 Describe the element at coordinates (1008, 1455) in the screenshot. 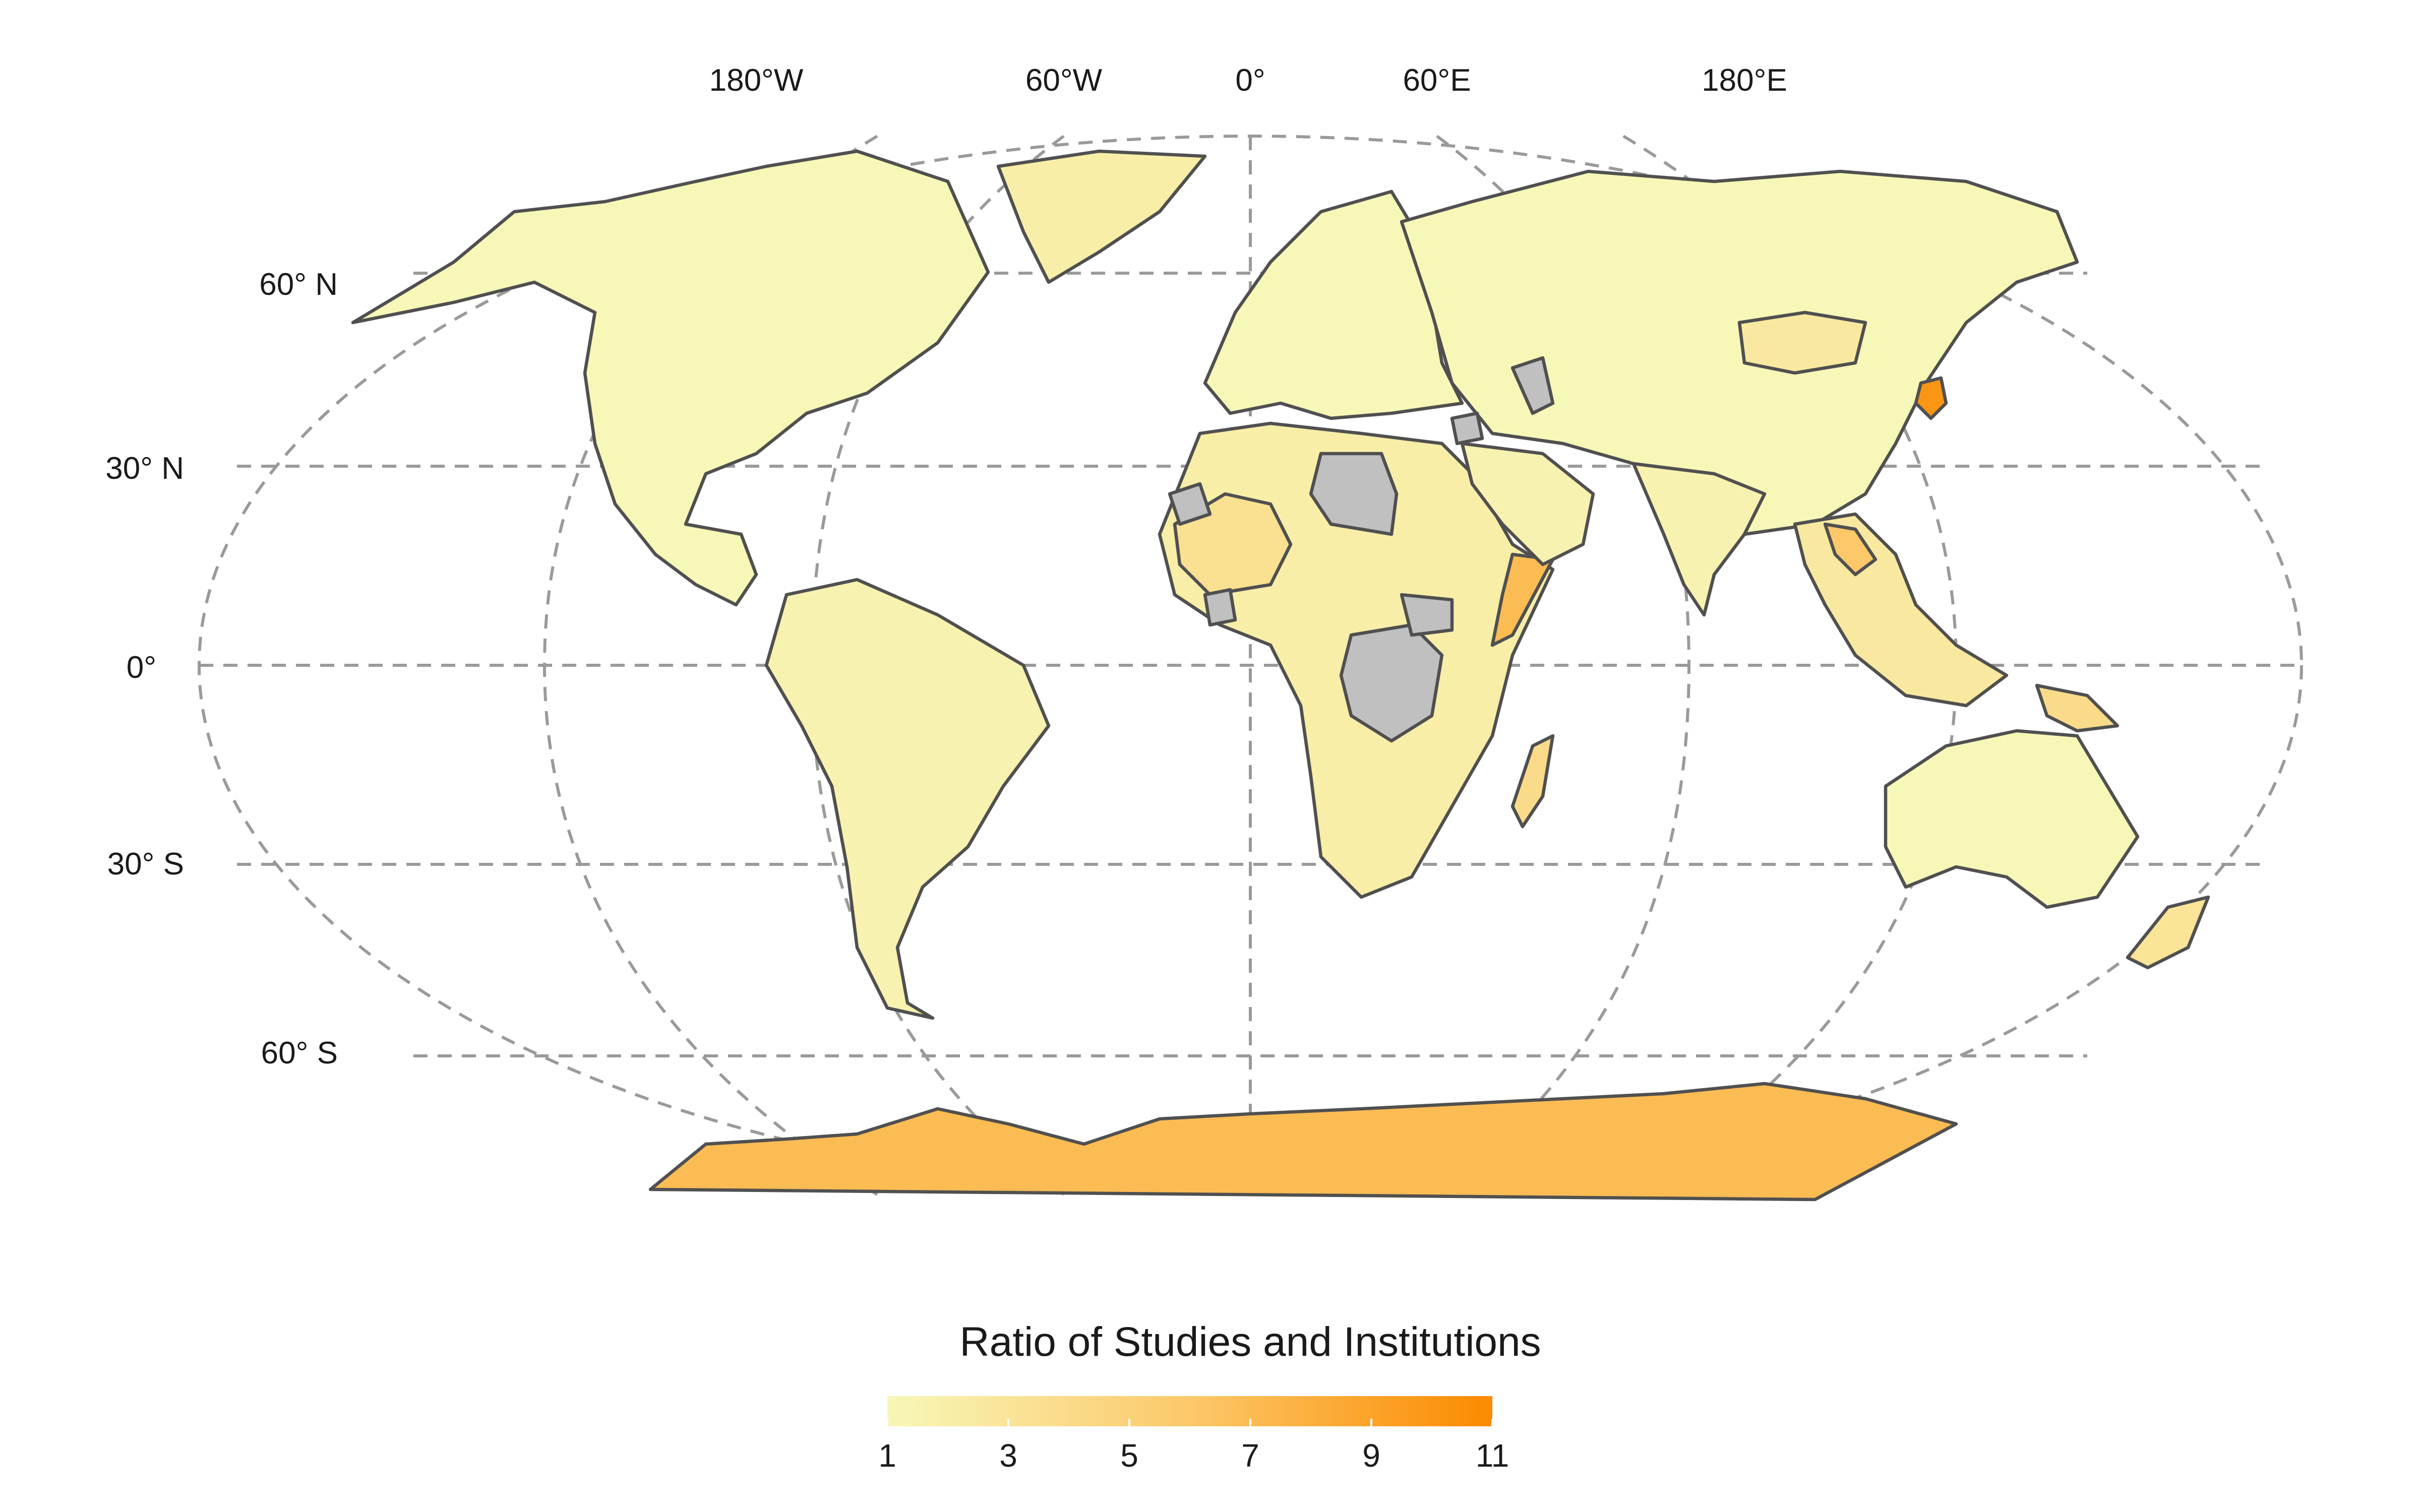

I see `legend-tick-label: 3` at that location.